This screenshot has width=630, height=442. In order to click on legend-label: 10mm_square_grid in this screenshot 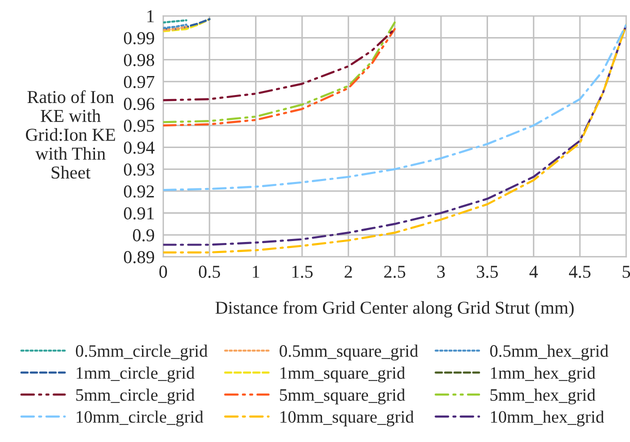, I will do `click(347, 418)`.